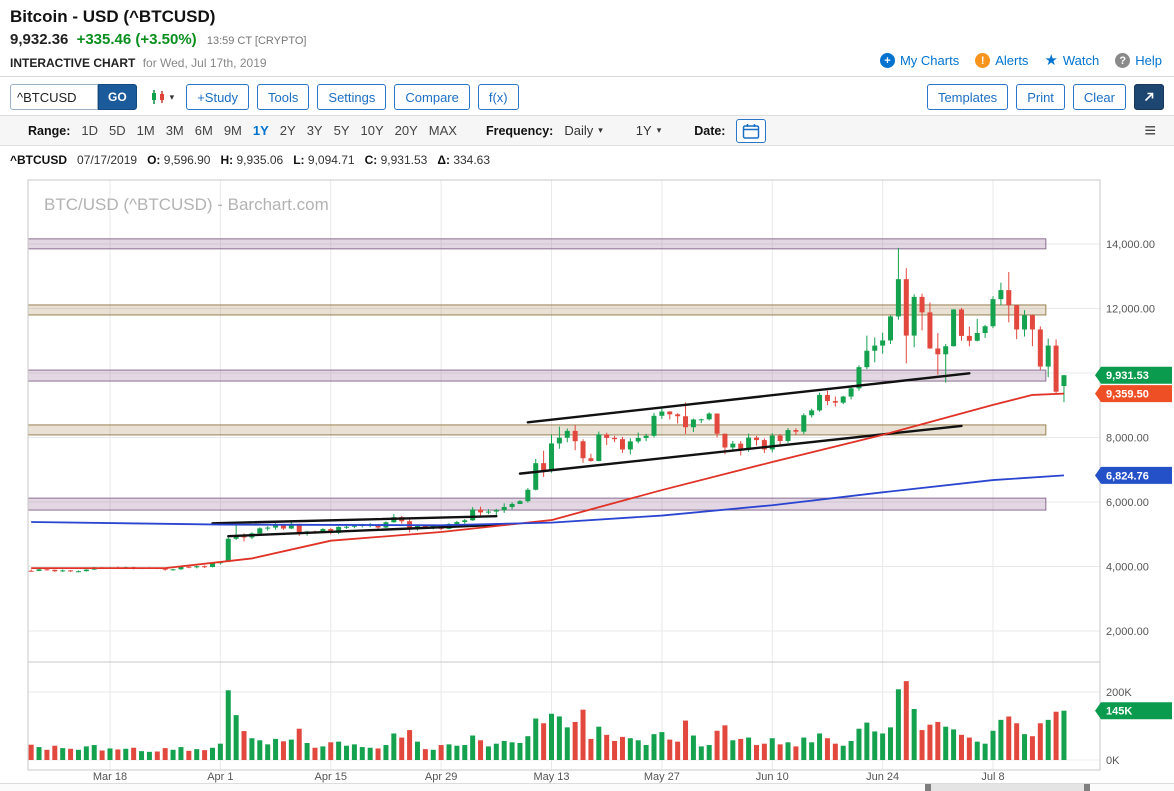  Describe the element at coordinates (260, 130) in the screenshot. I see `range-option-1y-active: 1Y` at that location.